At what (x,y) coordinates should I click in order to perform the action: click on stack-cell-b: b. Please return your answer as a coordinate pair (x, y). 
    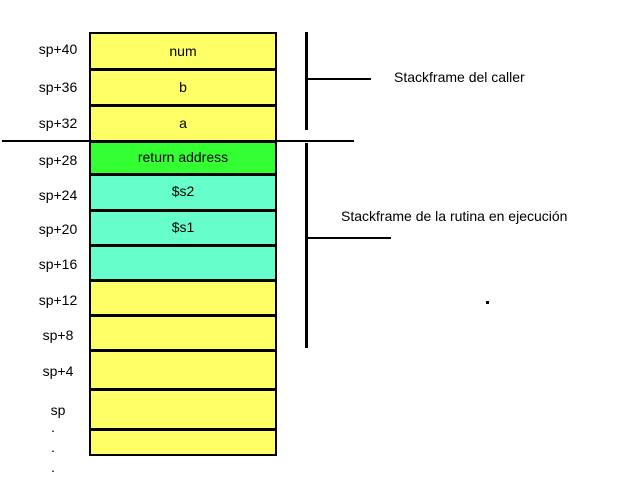
    Looking at the image, I should click on (183, 87).